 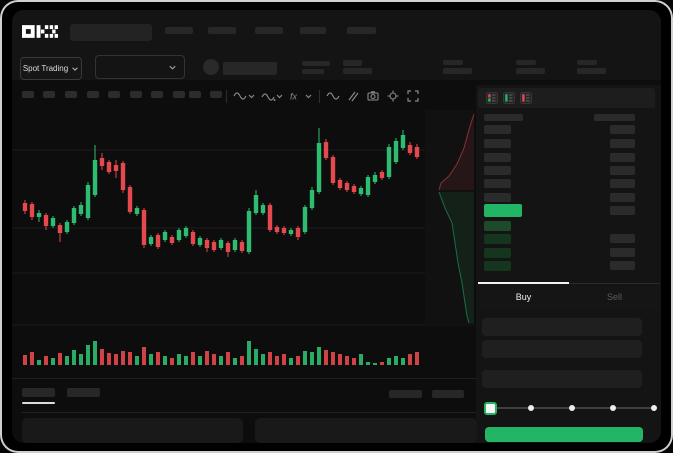 What do you see at coordinates (111, 32) in the screenshot?
I see `search-box-skeleton` at bounding box center [111, 32].